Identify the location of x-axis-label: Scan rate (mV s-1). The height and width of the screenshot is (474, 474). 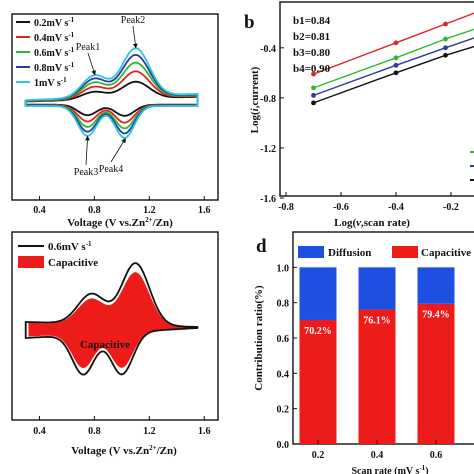
(389, 469).